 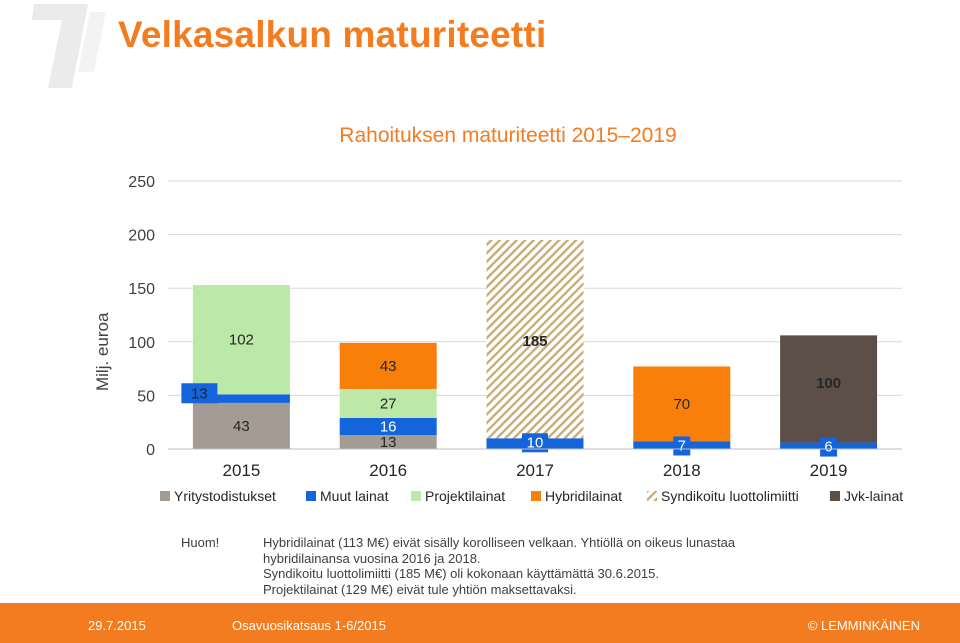 What do you see at coordinates (141, 289) in the screenshot?
I see `y-tick-label: 150` at bounding box center [141, 289].